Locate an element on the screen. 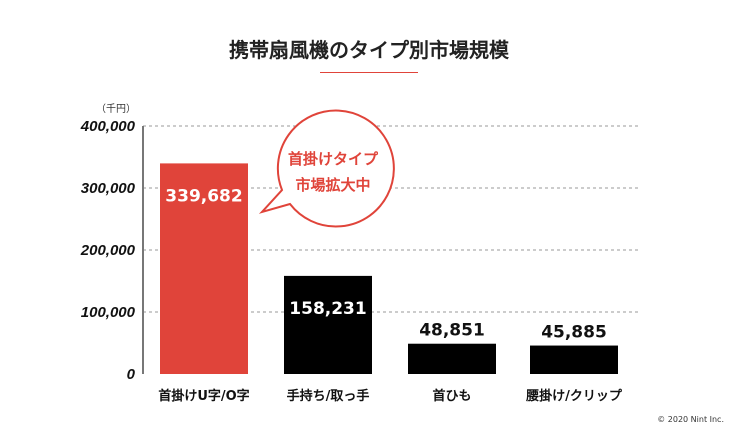 This screenshot has height=440, width=738. title-underline is located at coordinates (369, 72).